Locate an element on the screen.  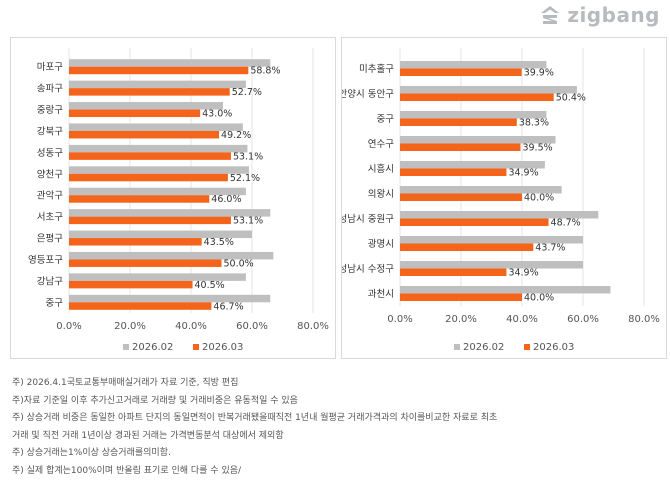
data-label: 52.1% is located at coordinates (245, 178).